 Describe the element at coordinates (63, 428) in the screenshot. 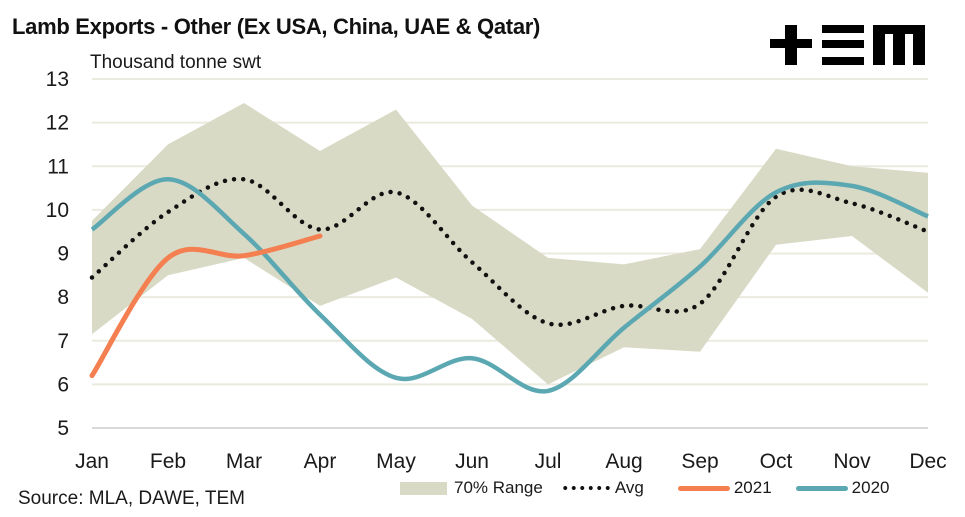

I see `y-tick-label: 5` at that location.